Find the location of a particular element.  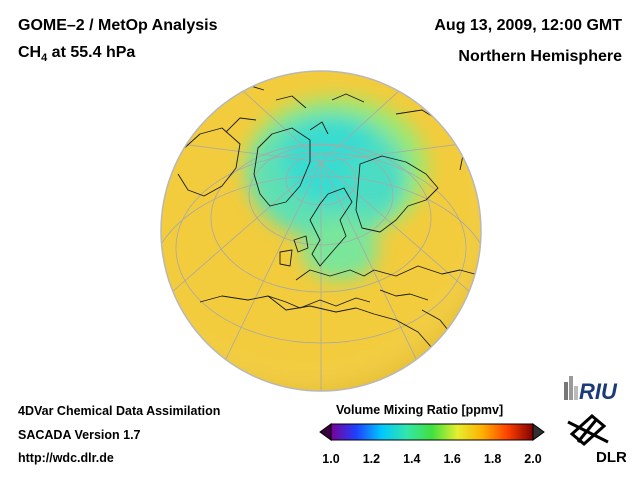

colorbar-title: Volume Mixing Ratio [ppmv] is located at coordinates (420, 410).